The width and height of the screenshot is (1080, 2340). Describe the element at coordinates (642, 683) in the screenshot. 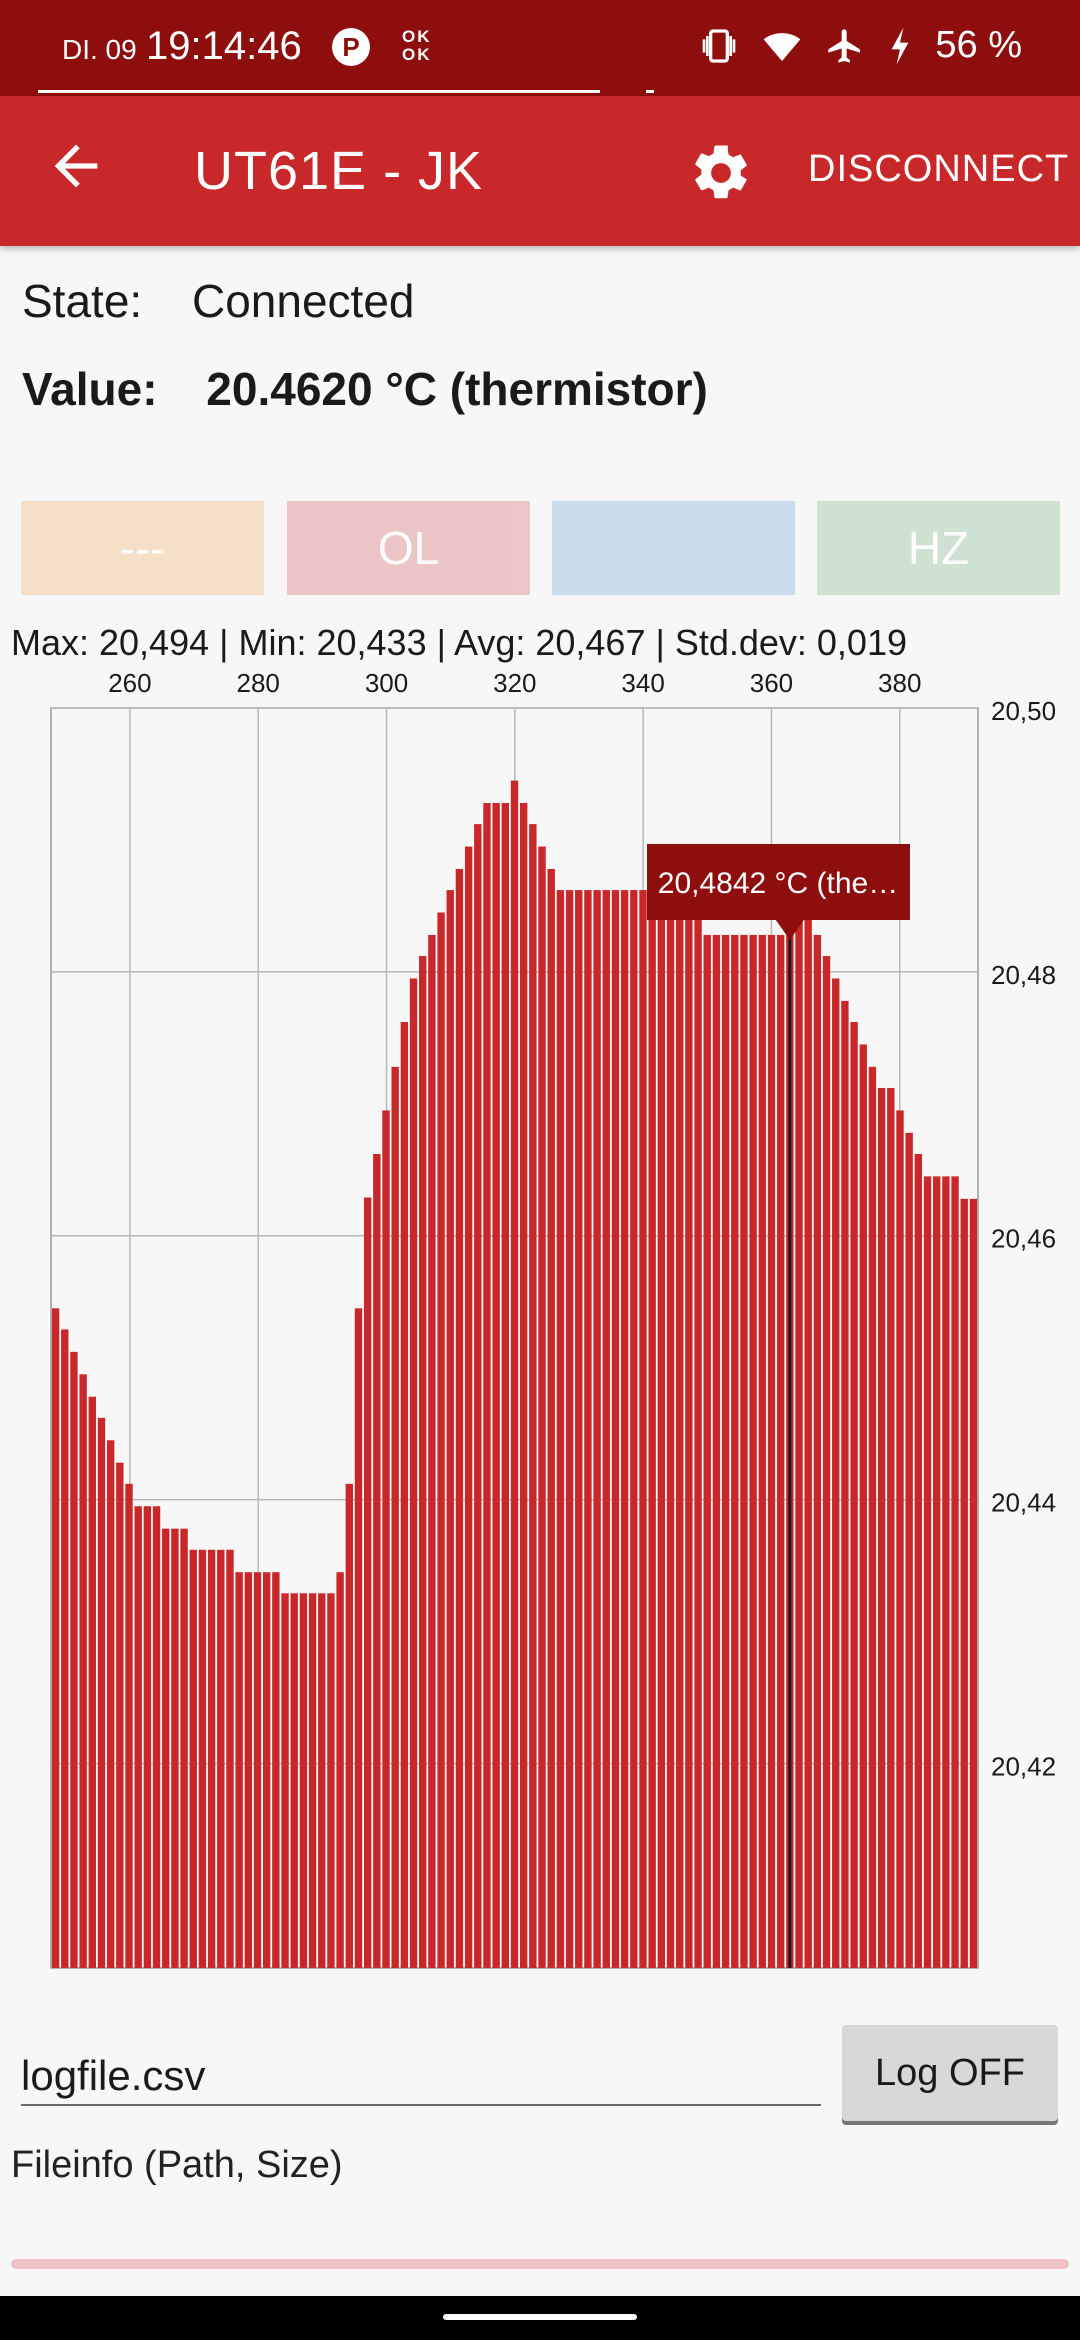

I see `x-tick-label: 340` at that location.